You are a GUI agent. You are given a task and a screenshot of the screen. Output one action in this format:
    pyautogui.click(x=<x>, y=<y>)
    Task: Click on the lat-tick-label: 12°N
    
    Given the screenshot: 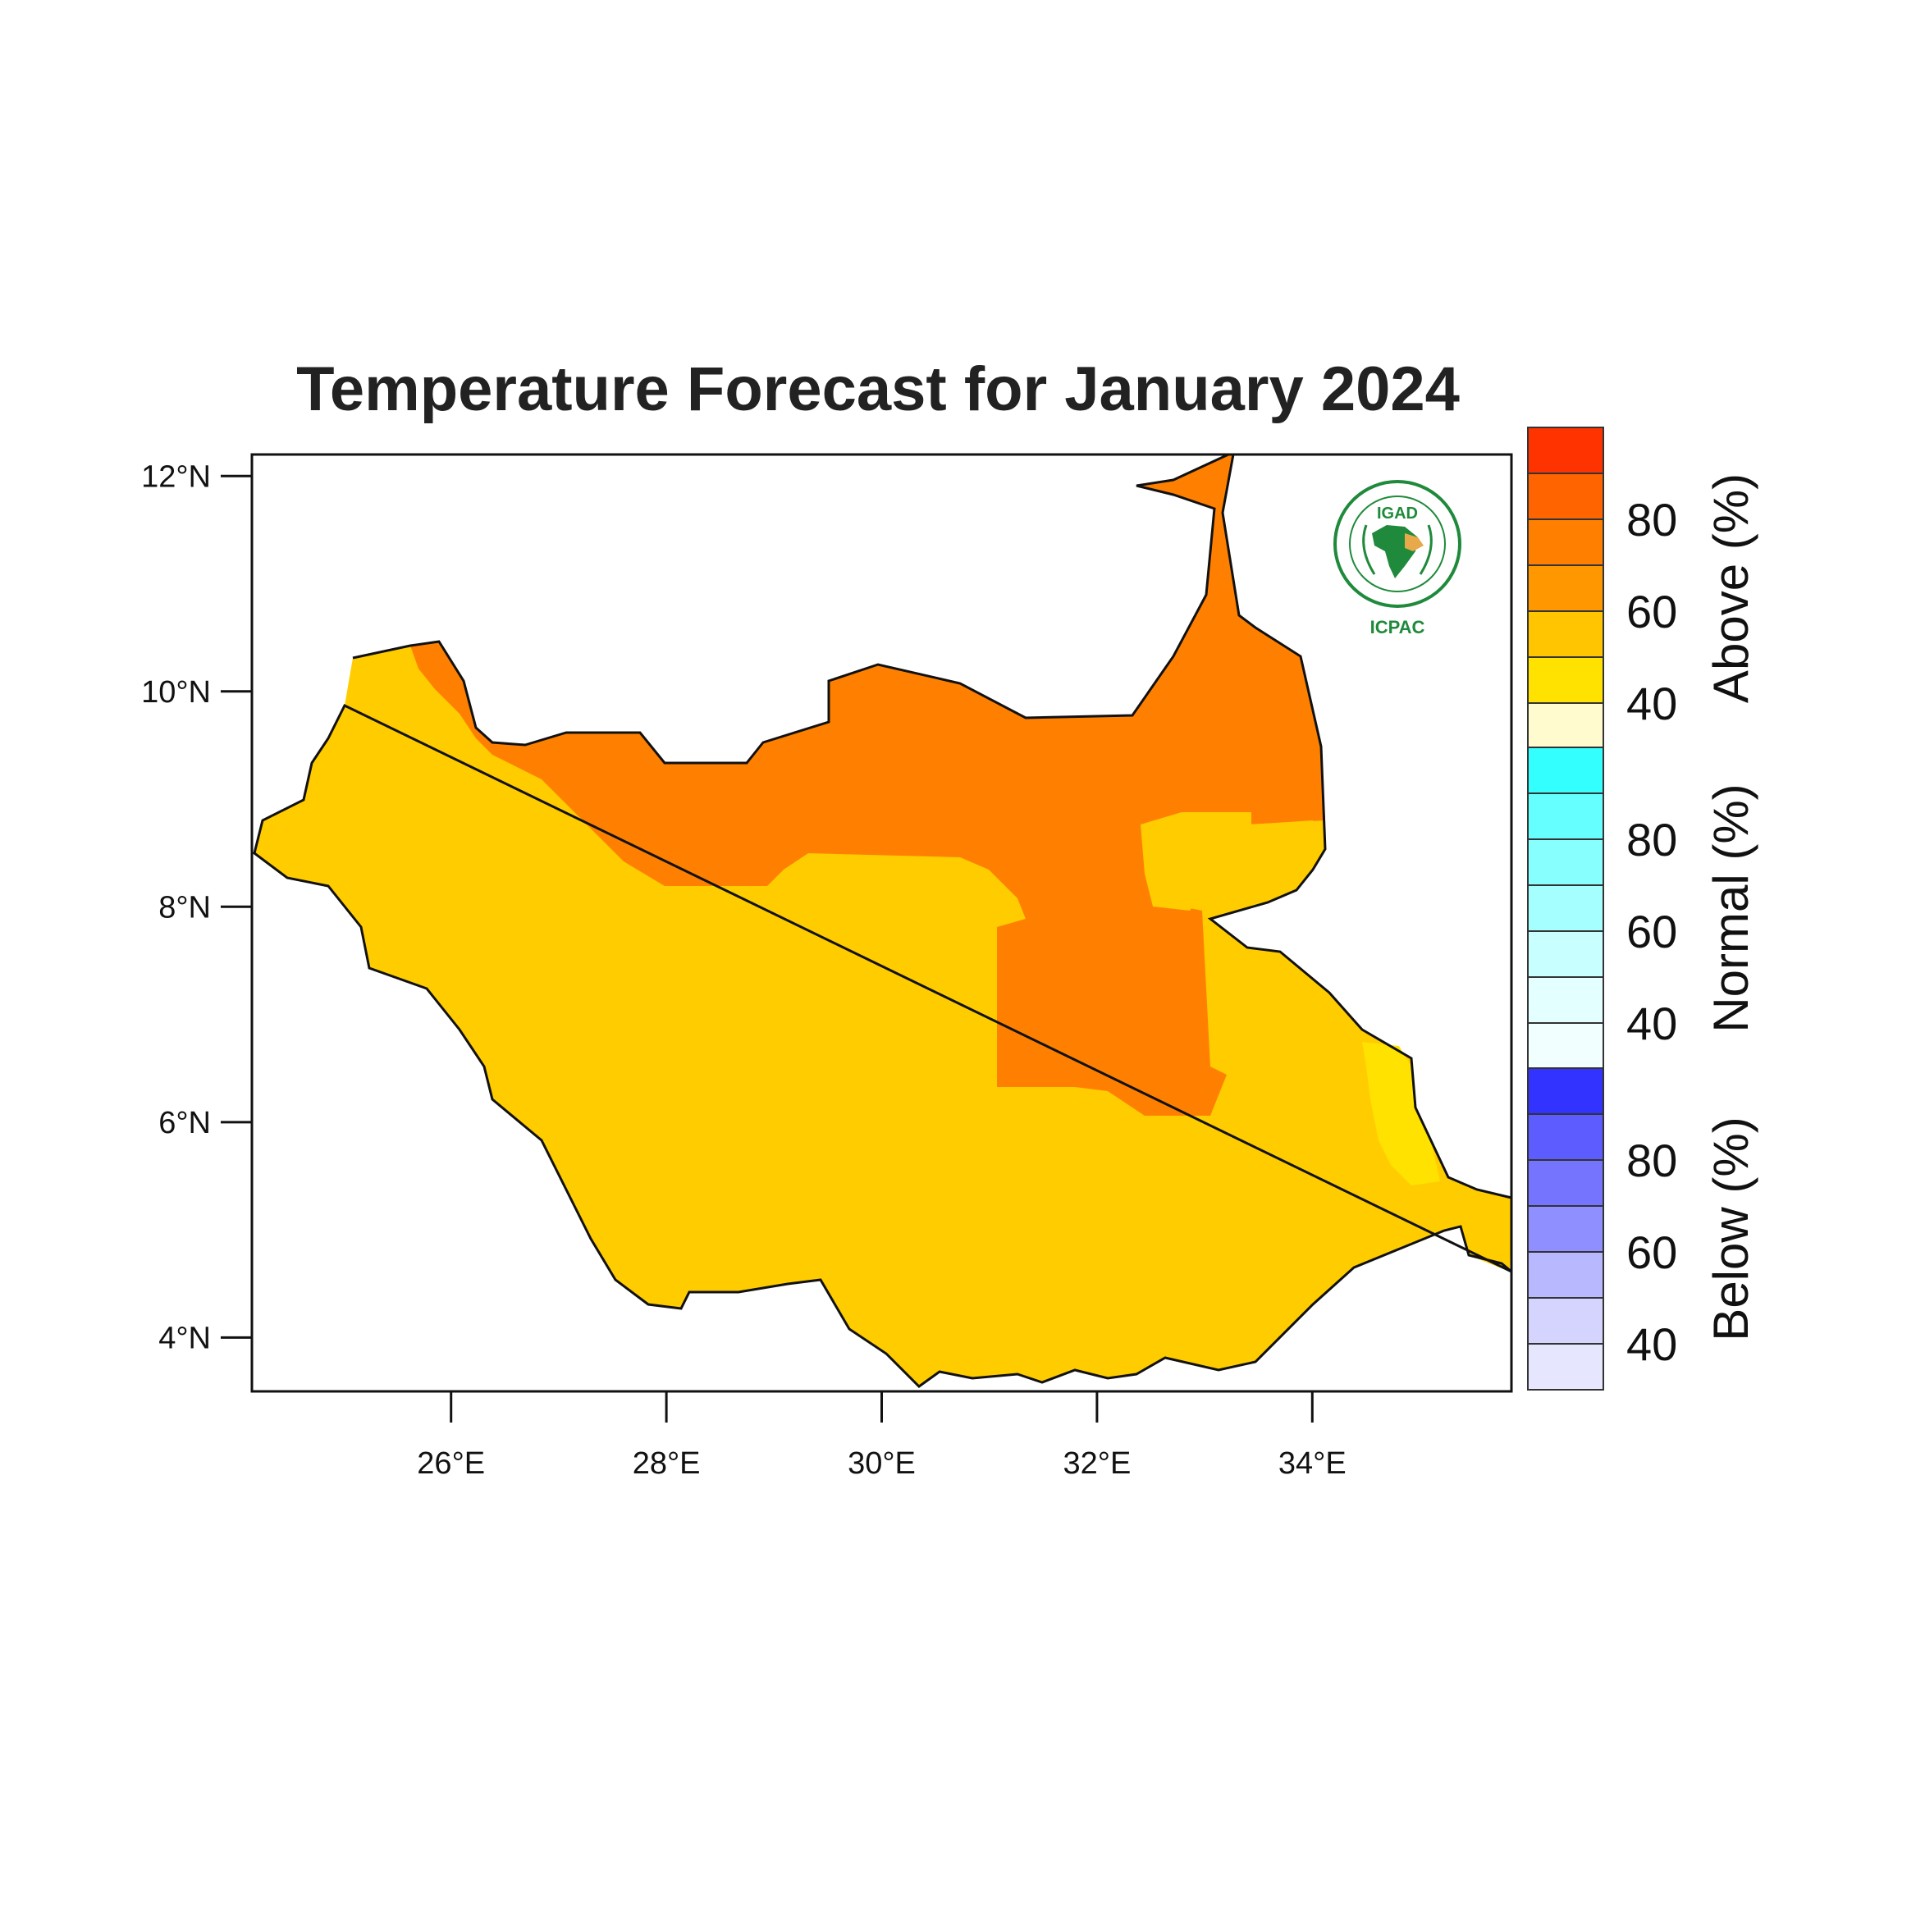 What is the action you would take?
    pyautogui.click(x=176, y=477)
    